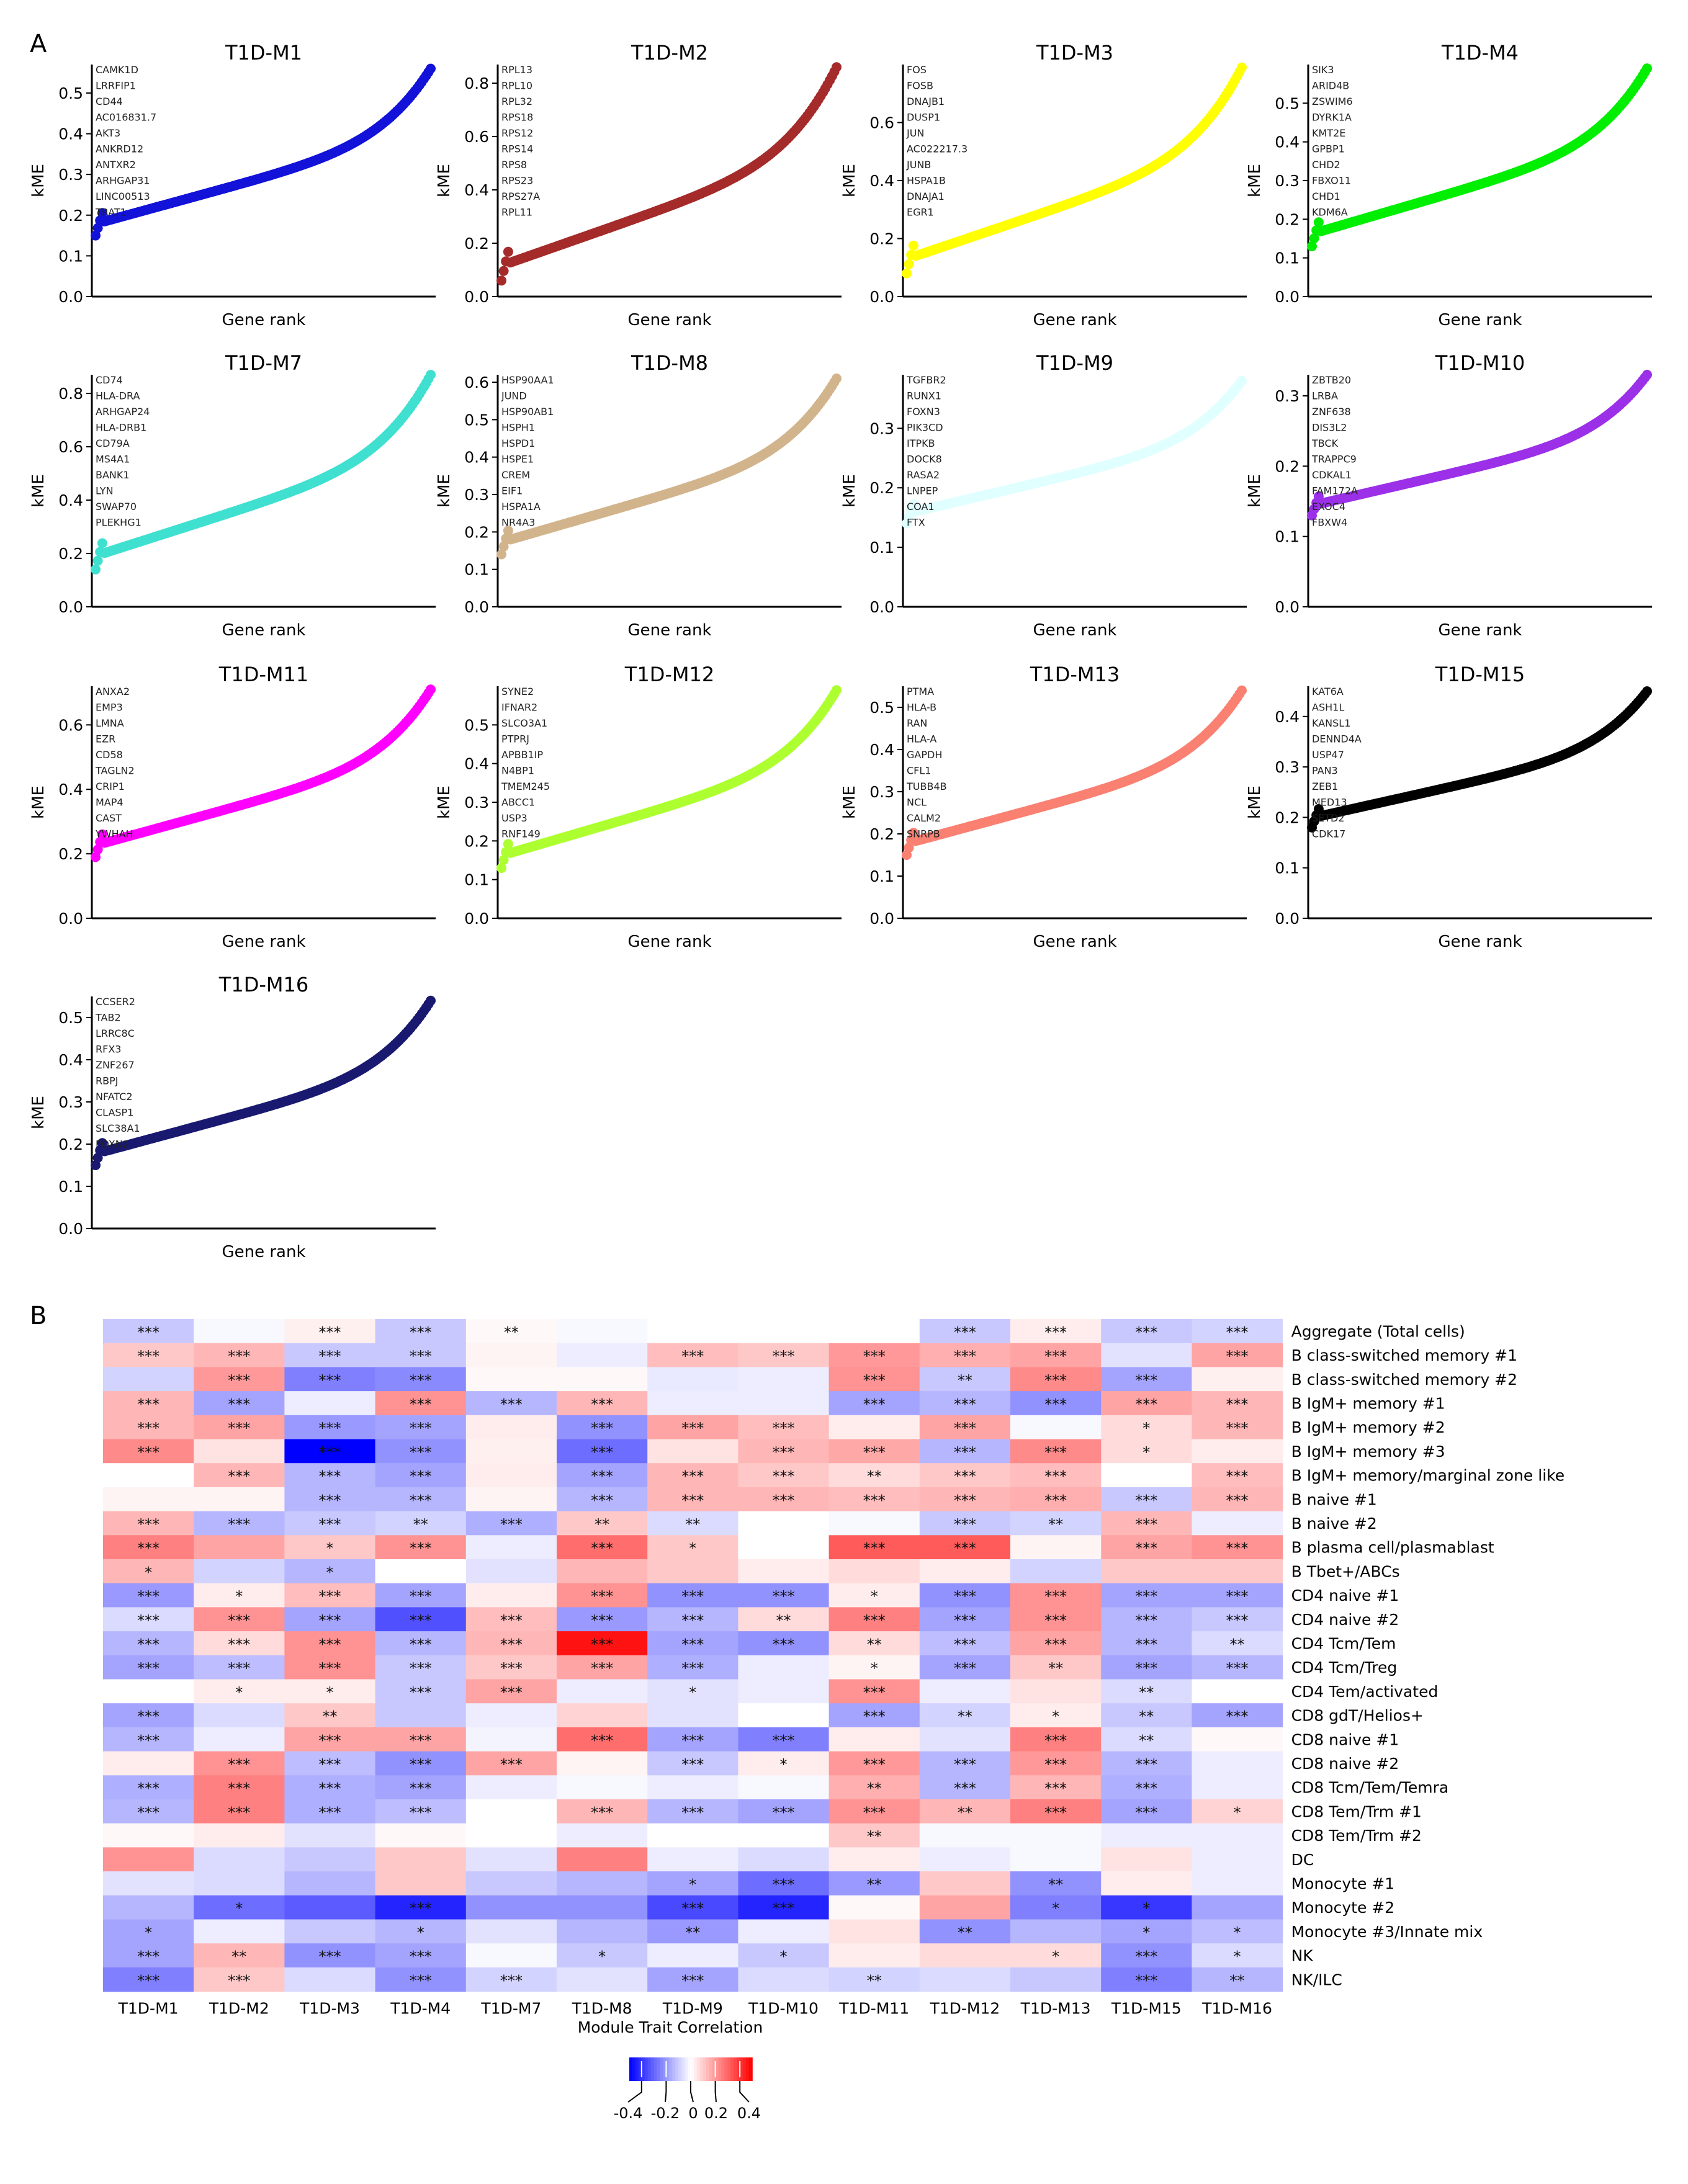  Describe the element at coordinates (921, 708) in the screenshot. I see `gene-label: HLA-B` at that location.